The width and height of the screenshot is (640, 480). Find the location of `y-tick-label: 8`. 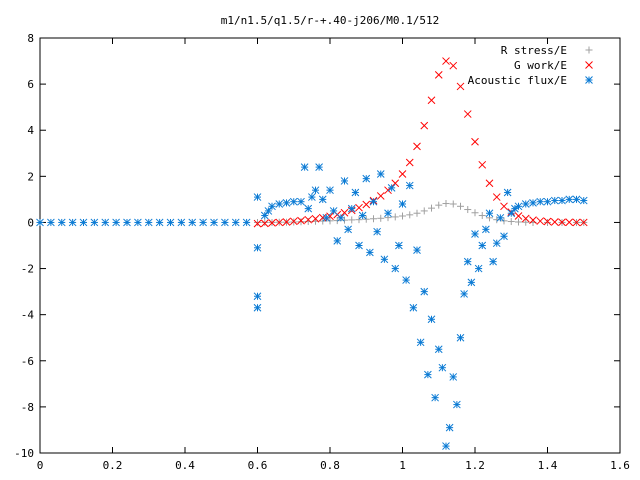

y-tick-label: 8 is located at coordinates (30, 38).